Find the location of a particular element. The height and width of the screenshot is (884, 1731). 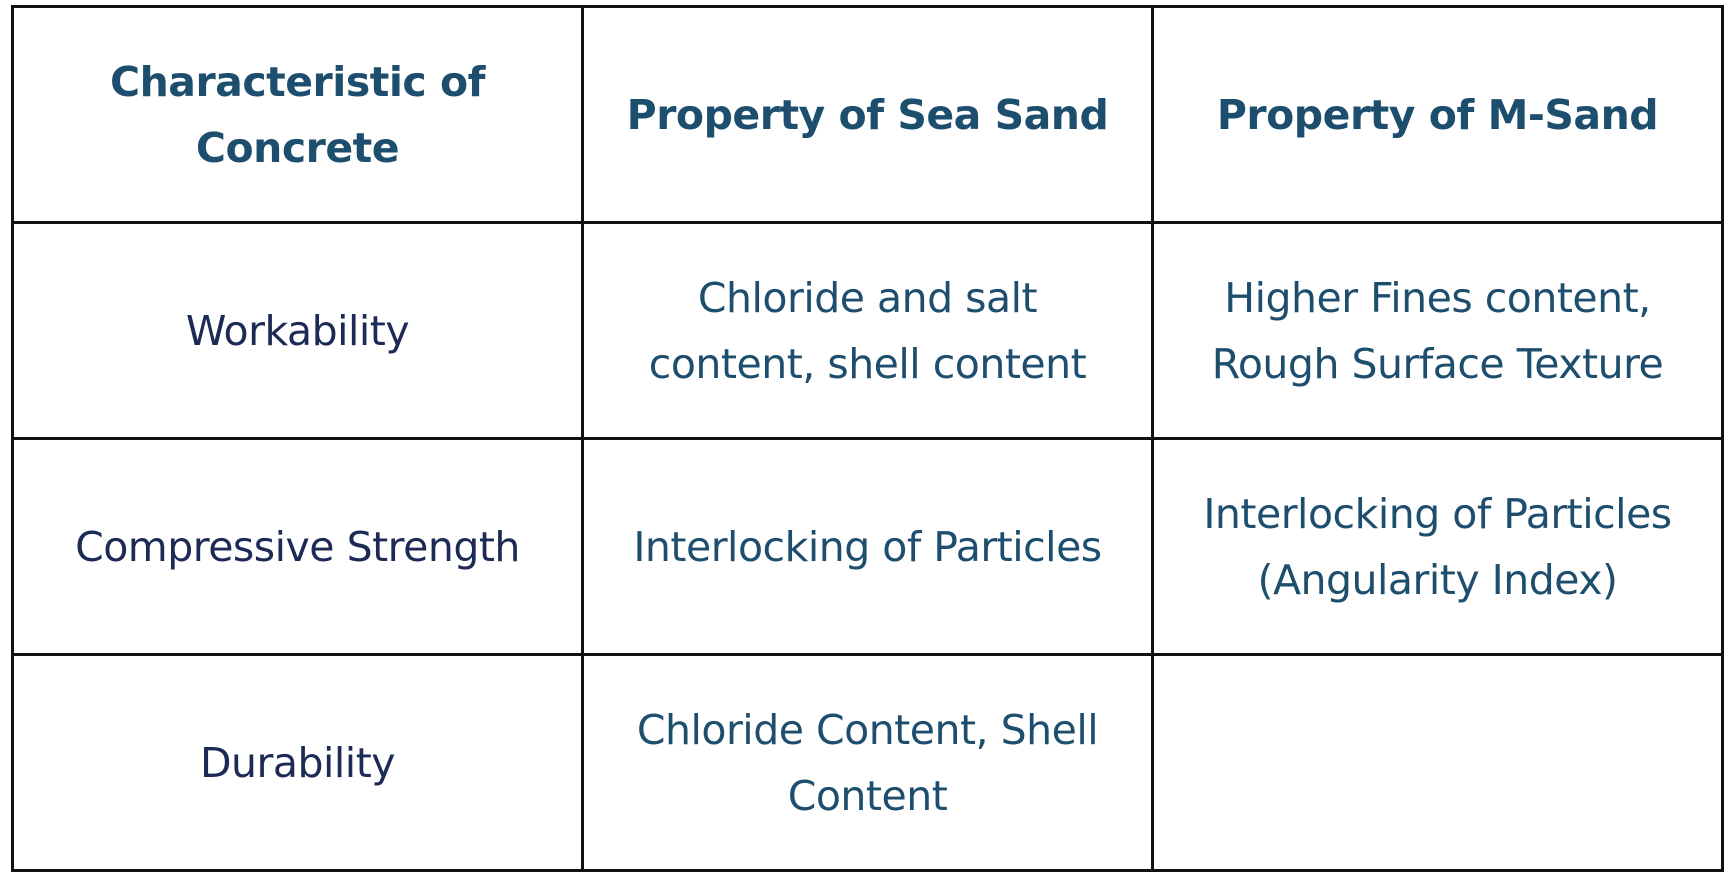

cell-m-sand-durability is located at coordinates (1437, 762).